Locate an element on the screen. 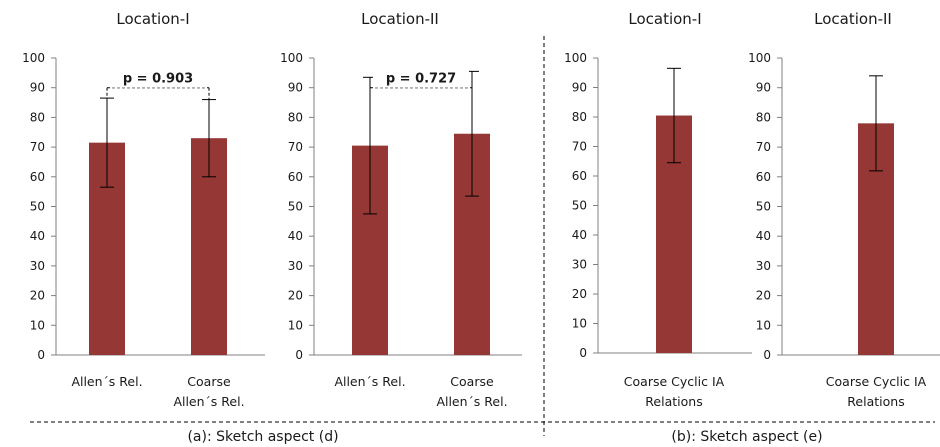 This screenshot has height=447, width=940. p-value-label: p = 0.727 is located at coordinates (421, 79).